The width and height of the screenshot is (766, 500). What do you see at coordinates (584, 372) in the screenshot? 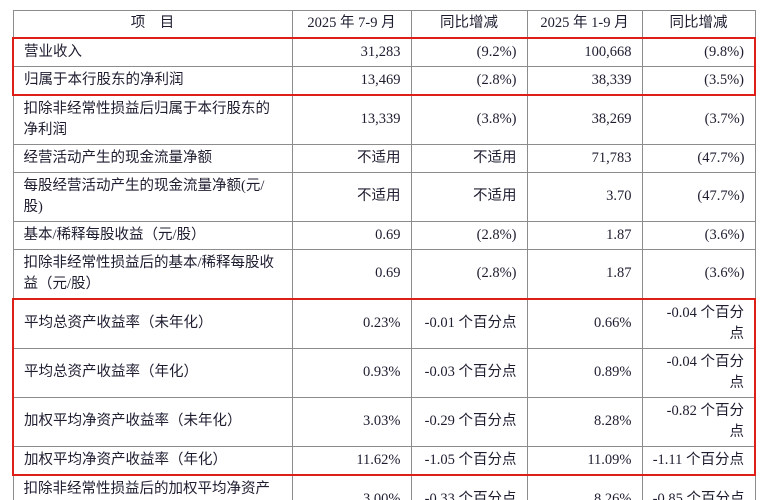
I see `value-cell: 0.89%` at bounding box center [584, 372].